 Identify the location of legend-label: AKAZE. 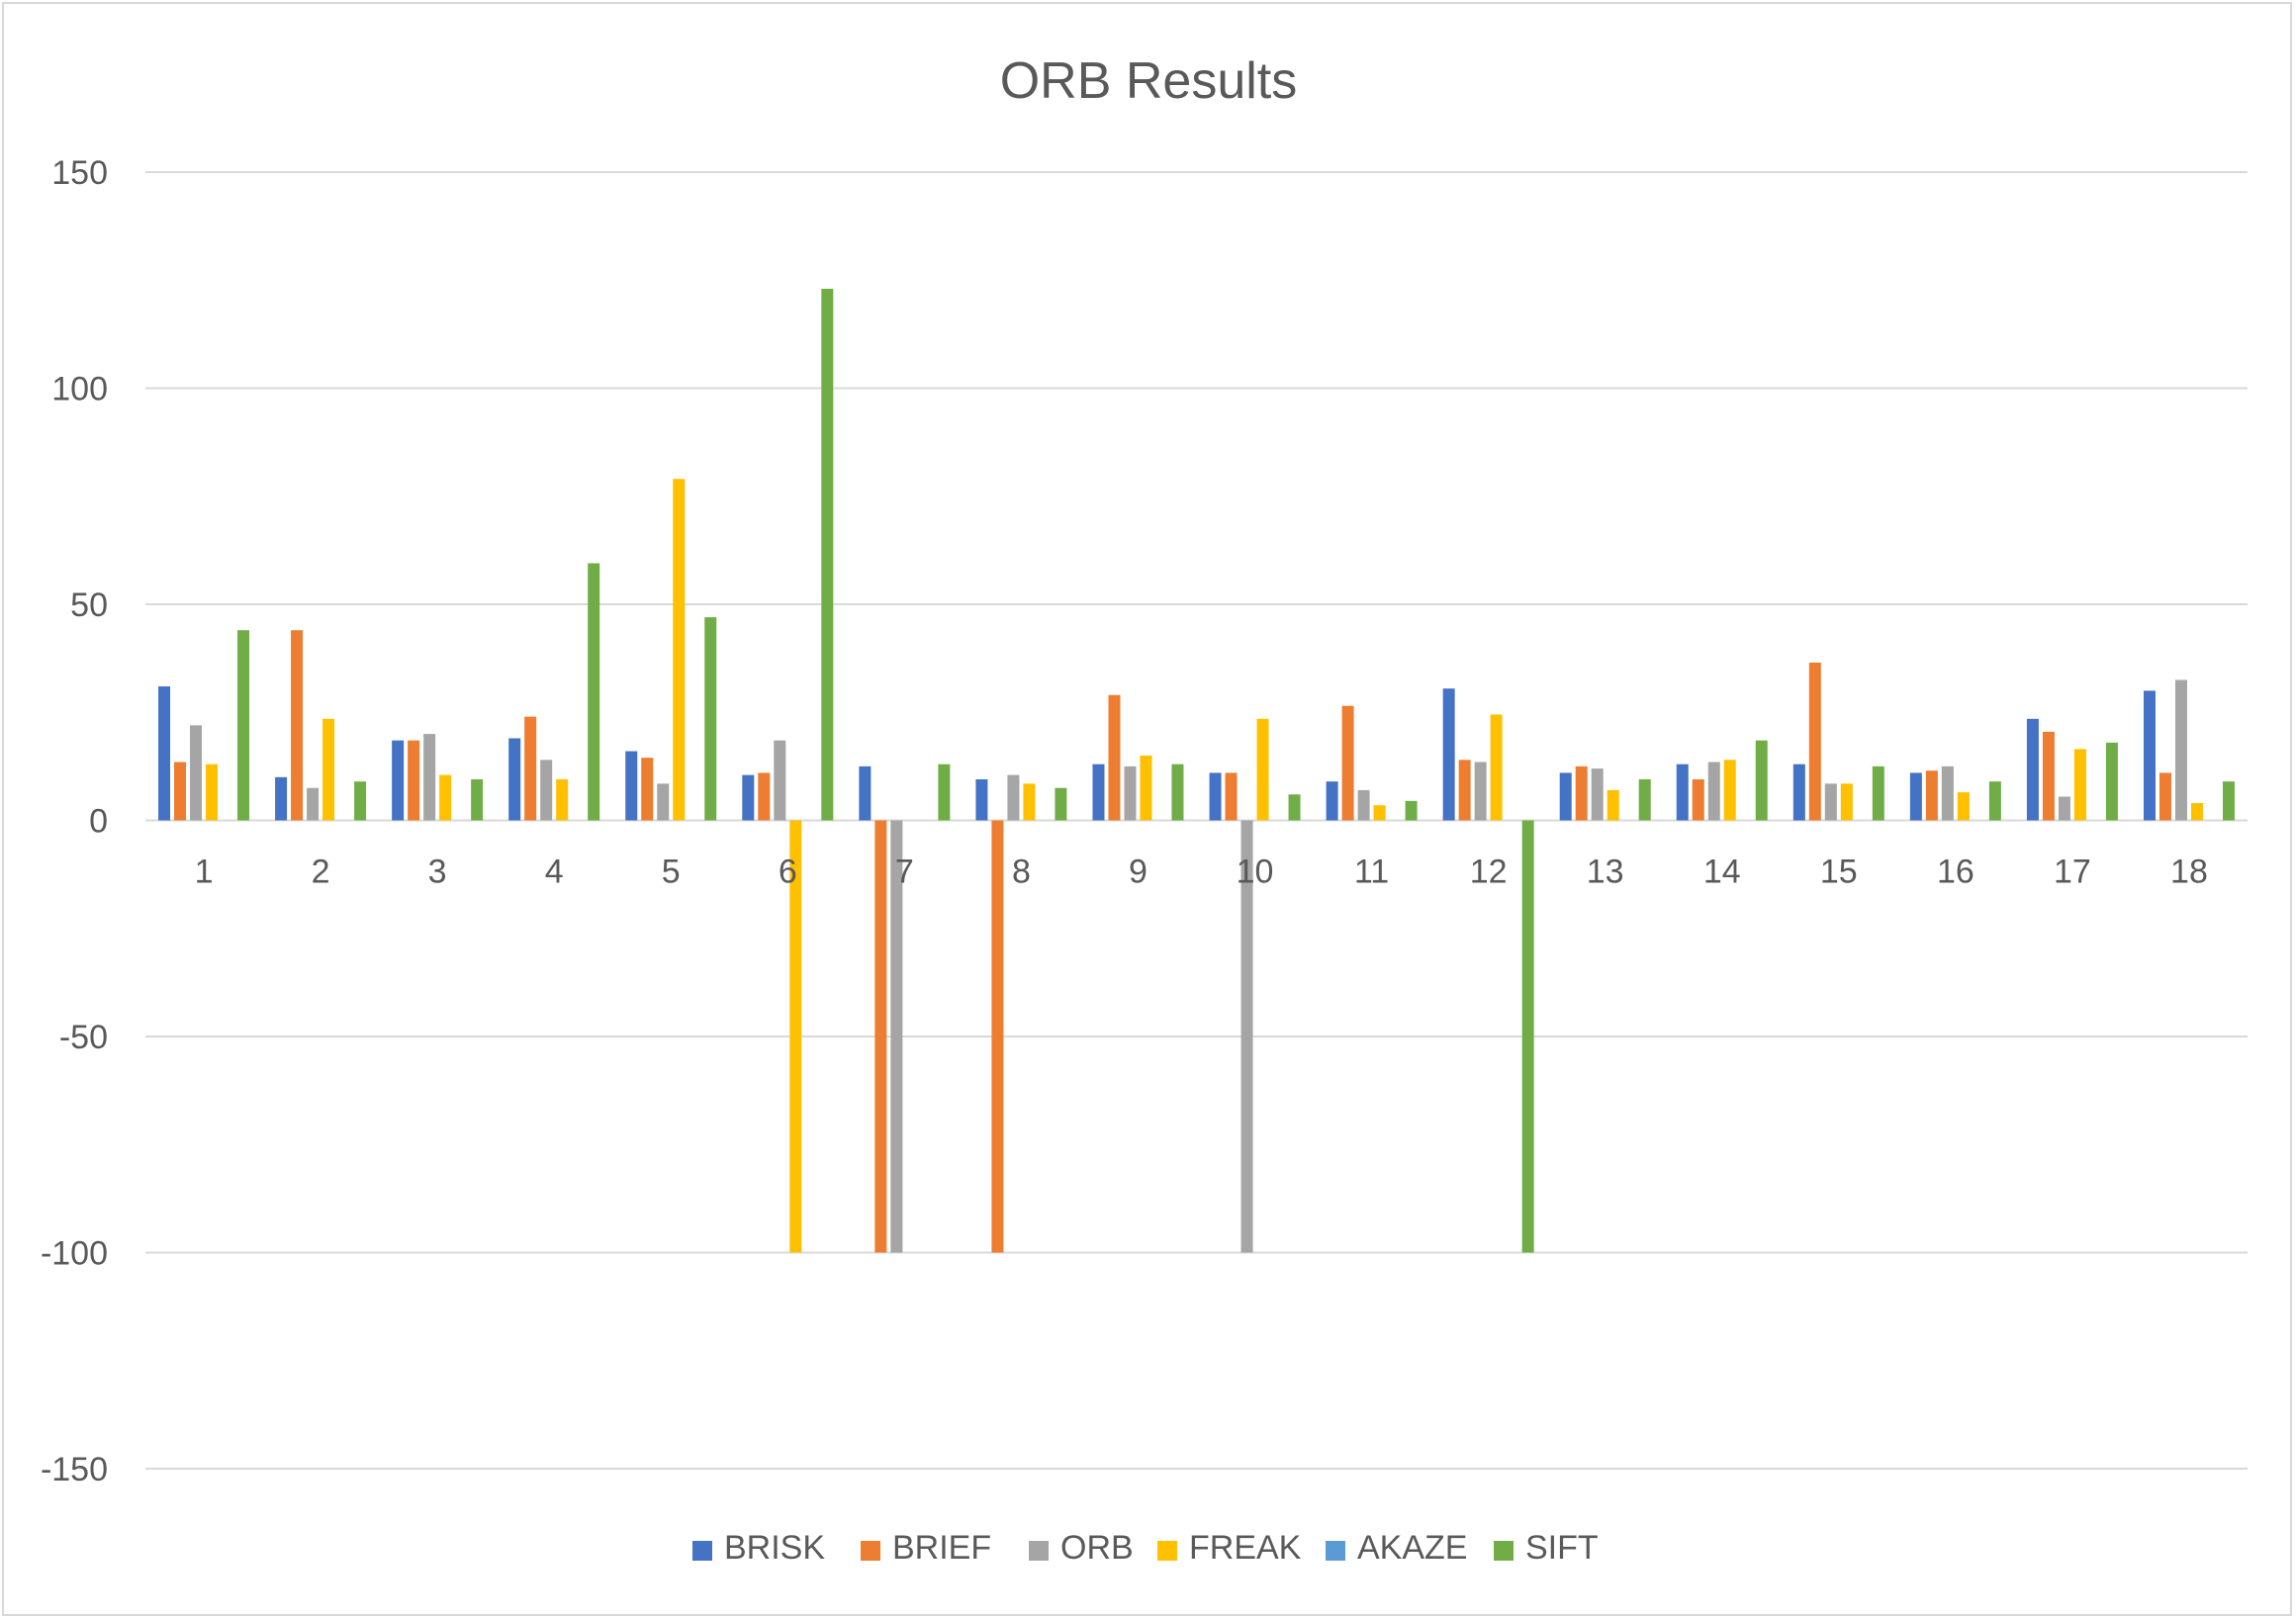
(1412, 1548).